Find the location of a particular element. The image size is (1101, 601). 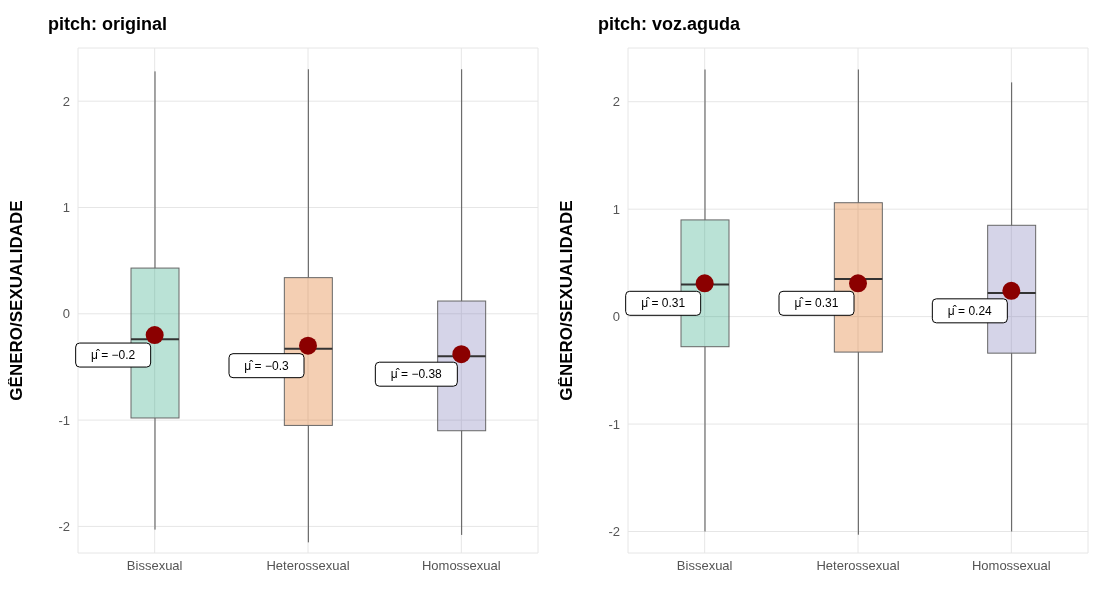

annotation: μ̂ = 0.24 is located at coordinates (970, 310).